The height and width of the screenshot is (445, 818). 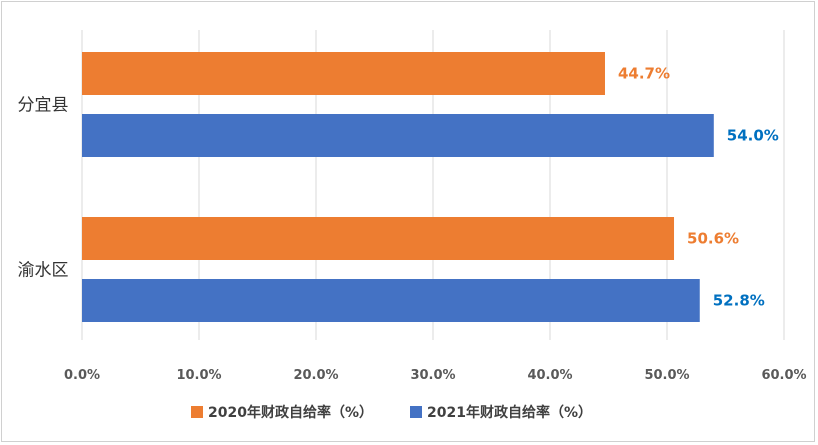 What do you see at coordinates (644, 74) in the screenshot?
I see `data-label: 44.7%` at bounding box center [644, 74].